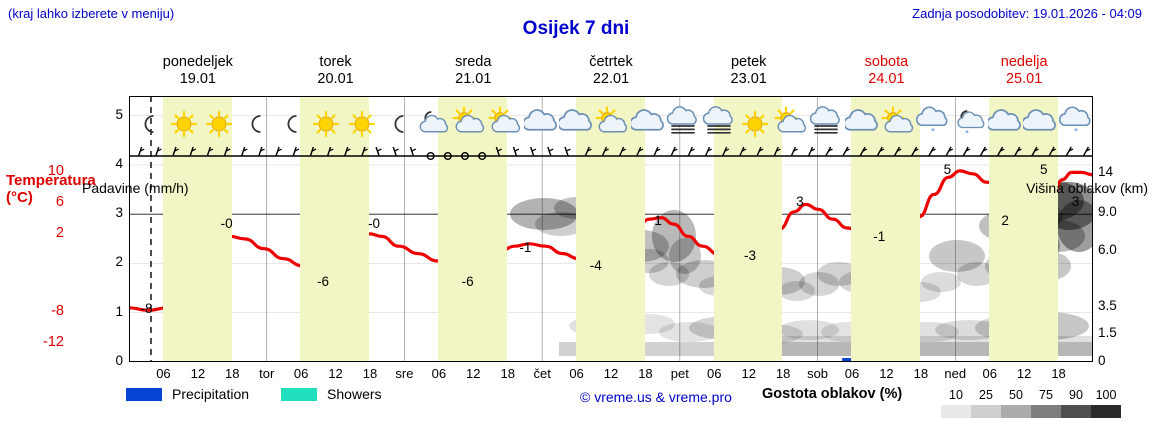 The image size is (1152, 443). I want to click on temperature-point-label: 2, so click(1005, 221).